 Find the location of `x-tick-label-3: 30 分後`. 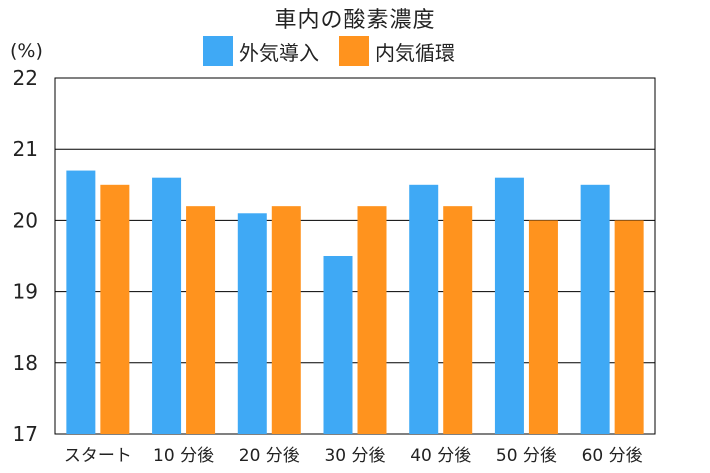

x-tick-label-3: 30 分後 is located at coordinates (354, 456).